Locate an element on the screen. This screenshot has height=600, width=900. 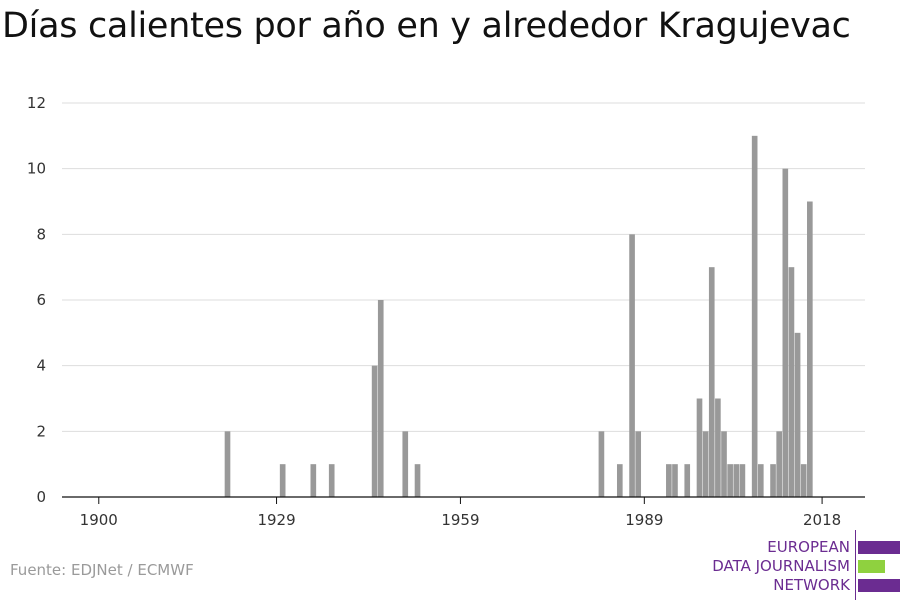
bar-1994 is located at coordinates (675, 480).